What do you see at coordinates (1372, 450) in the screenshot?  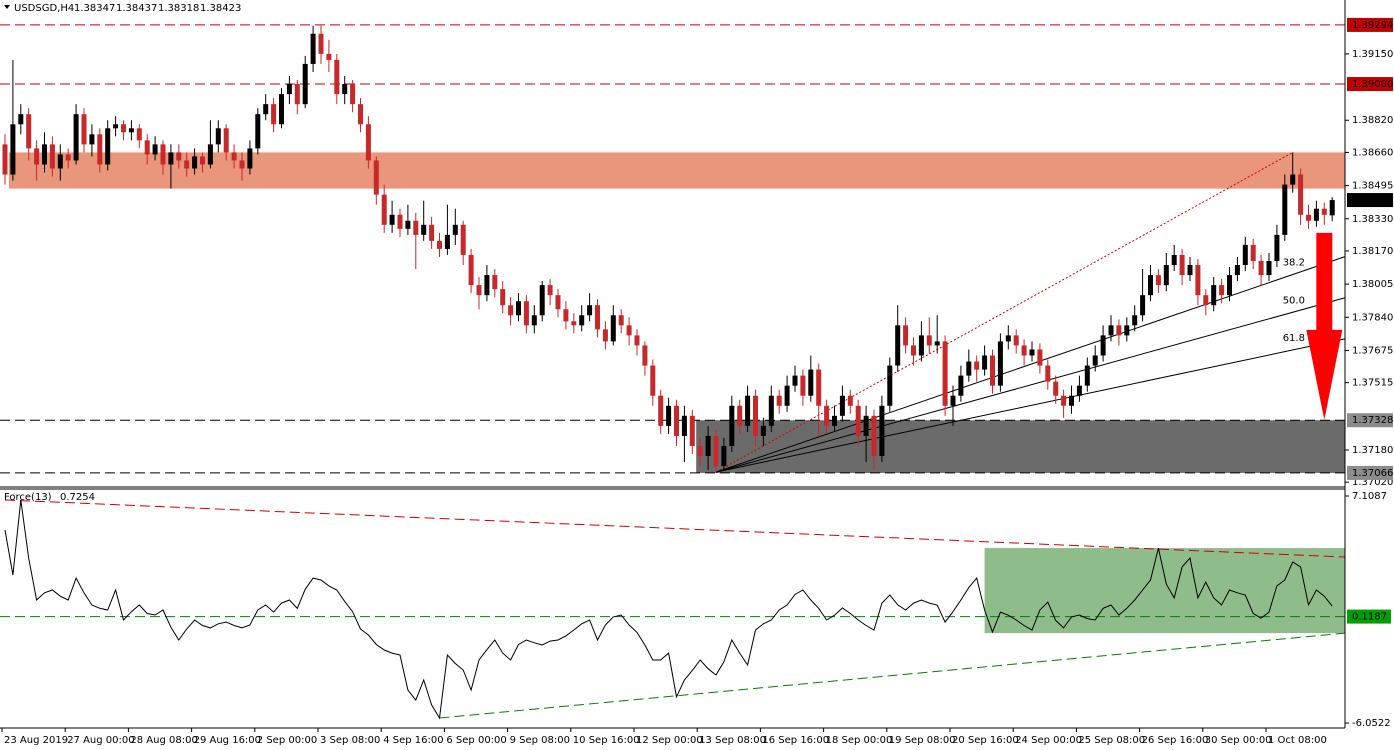 I see `y-tick-label: 1.37180` at bounding box center [1372, 450].